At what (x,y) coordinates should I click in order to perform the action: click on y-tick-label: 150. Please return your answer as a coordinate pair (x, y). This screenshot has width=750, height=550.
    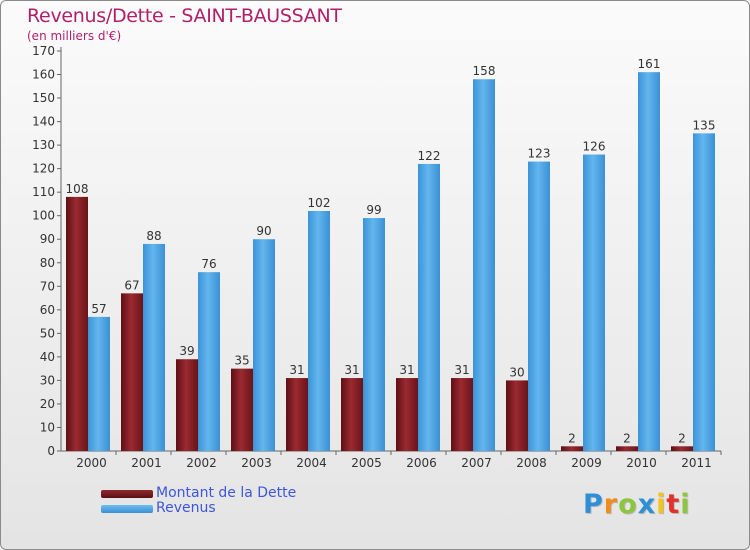
    Looking at the image, I should click on (43, 98).